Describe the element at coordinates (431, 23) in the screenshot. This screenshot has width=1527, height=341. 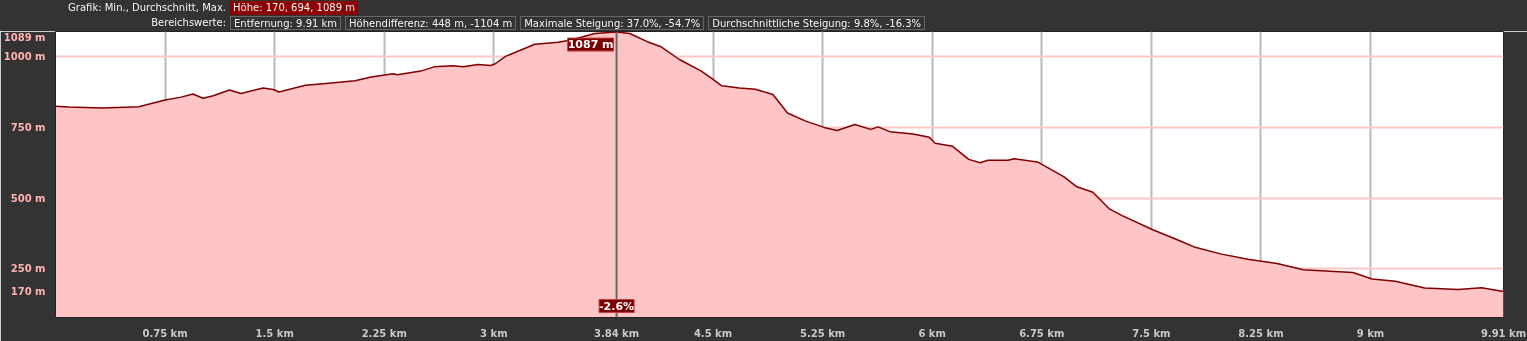
I see `text: Höhendifferenz: 448 m, -1104 m` at that location.